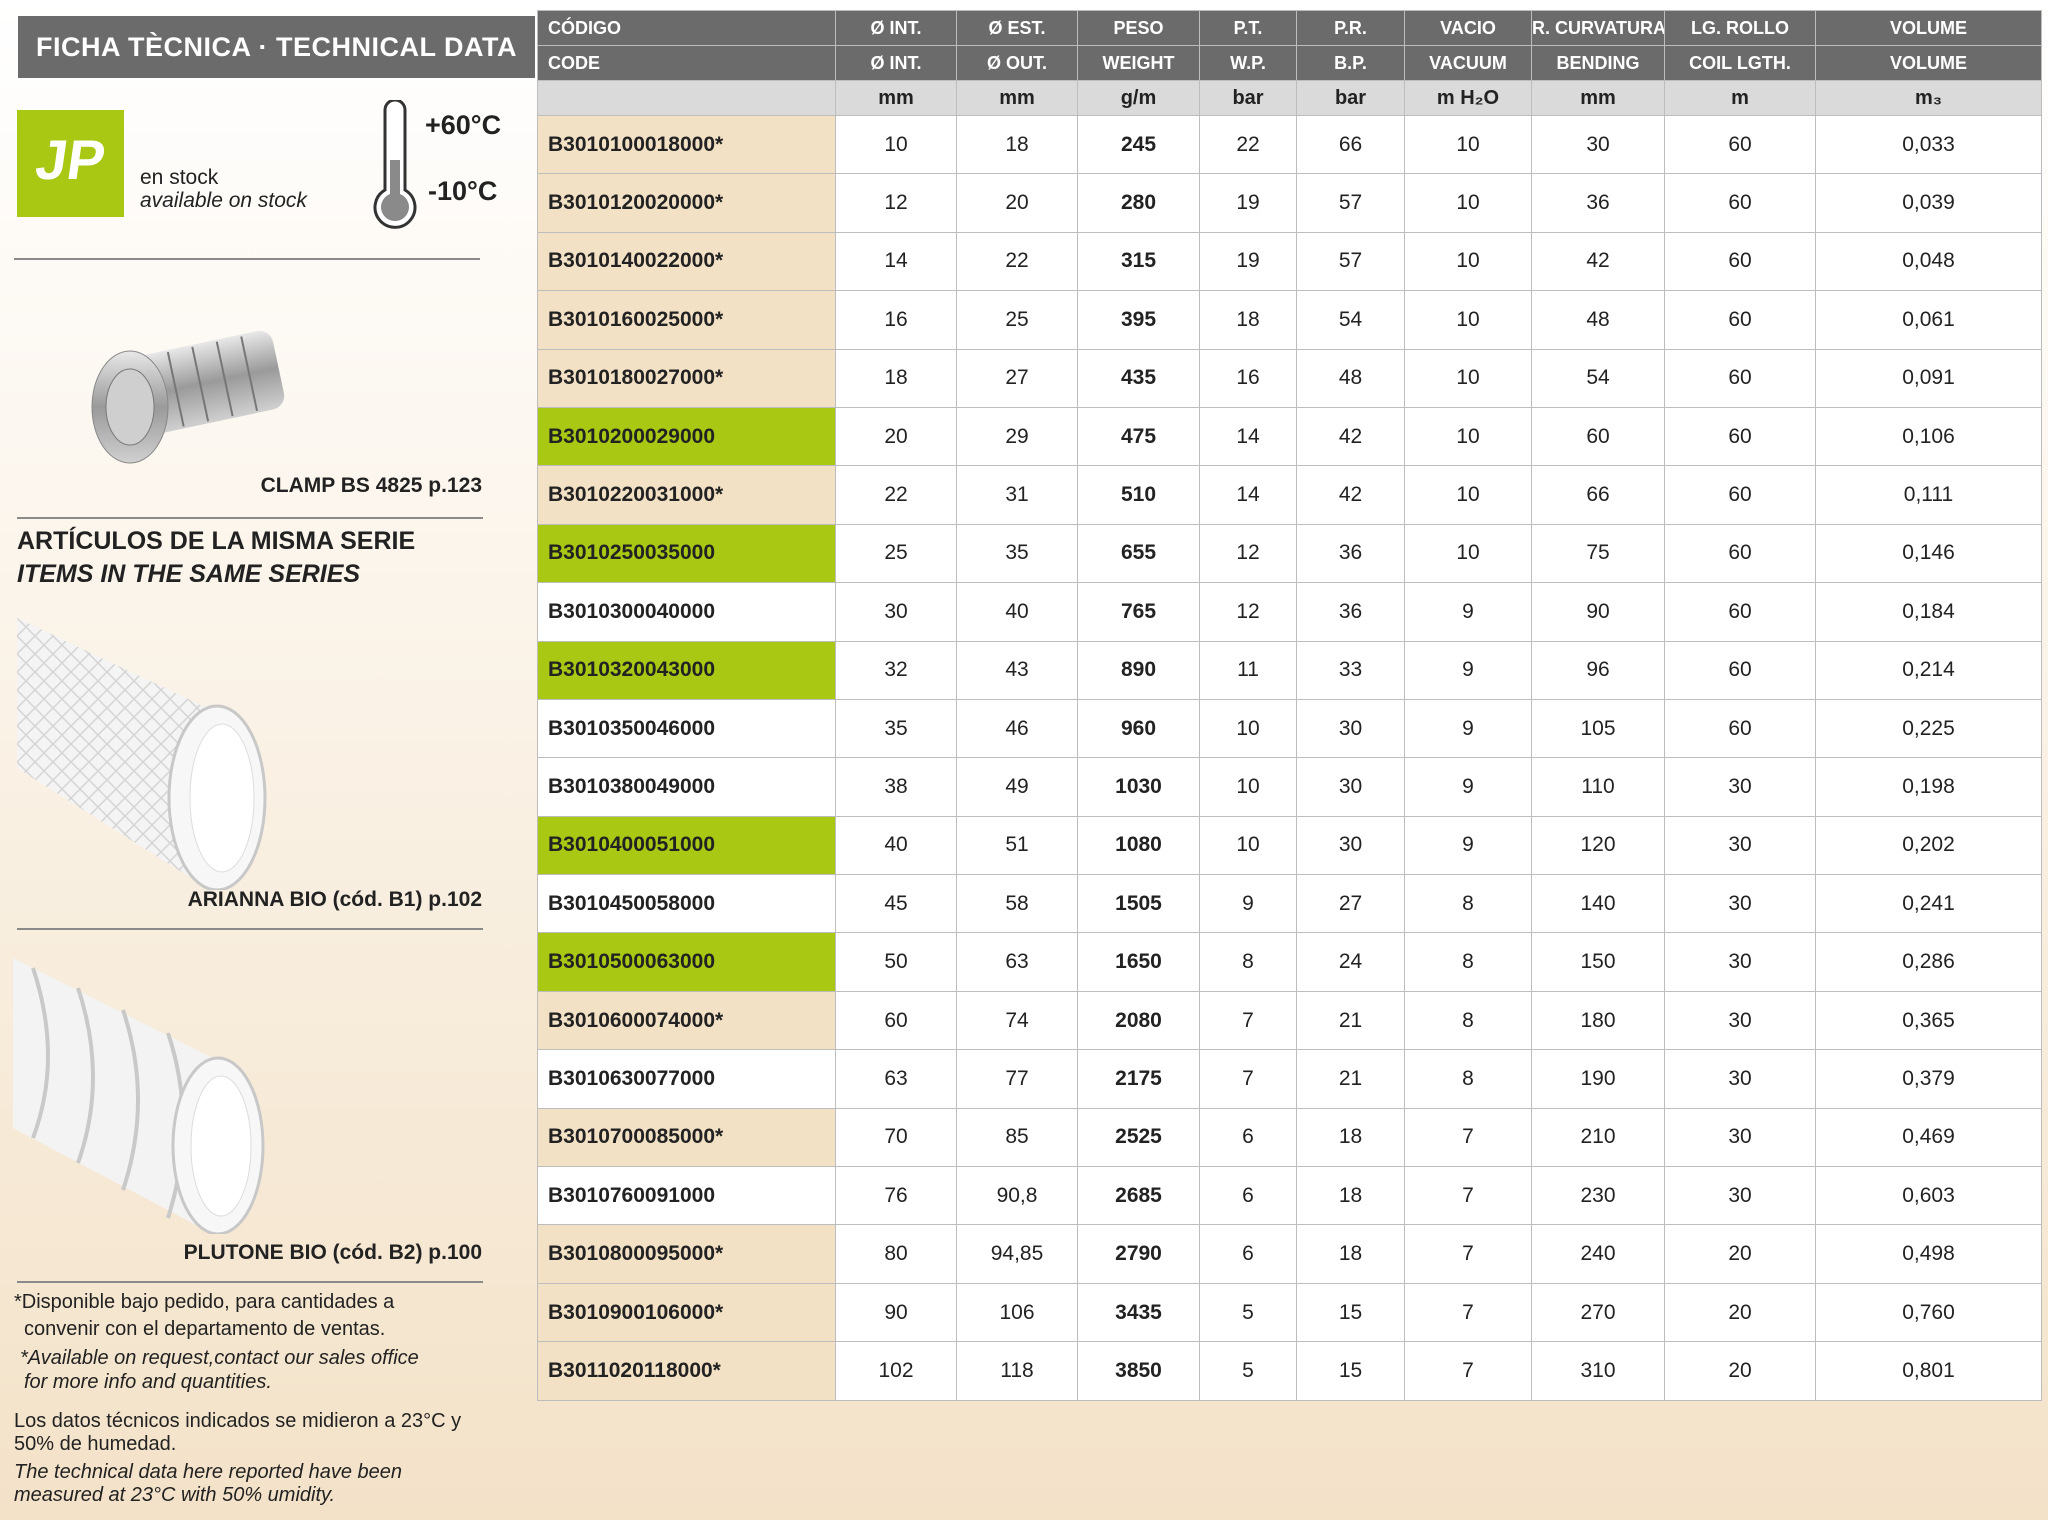 This screenshot has width=2048, height=1520. What do you see at coordinates (686, 1196) in the screenshot?
I see `code-cell: B3010760091000` at bounding box center [686, 1196].